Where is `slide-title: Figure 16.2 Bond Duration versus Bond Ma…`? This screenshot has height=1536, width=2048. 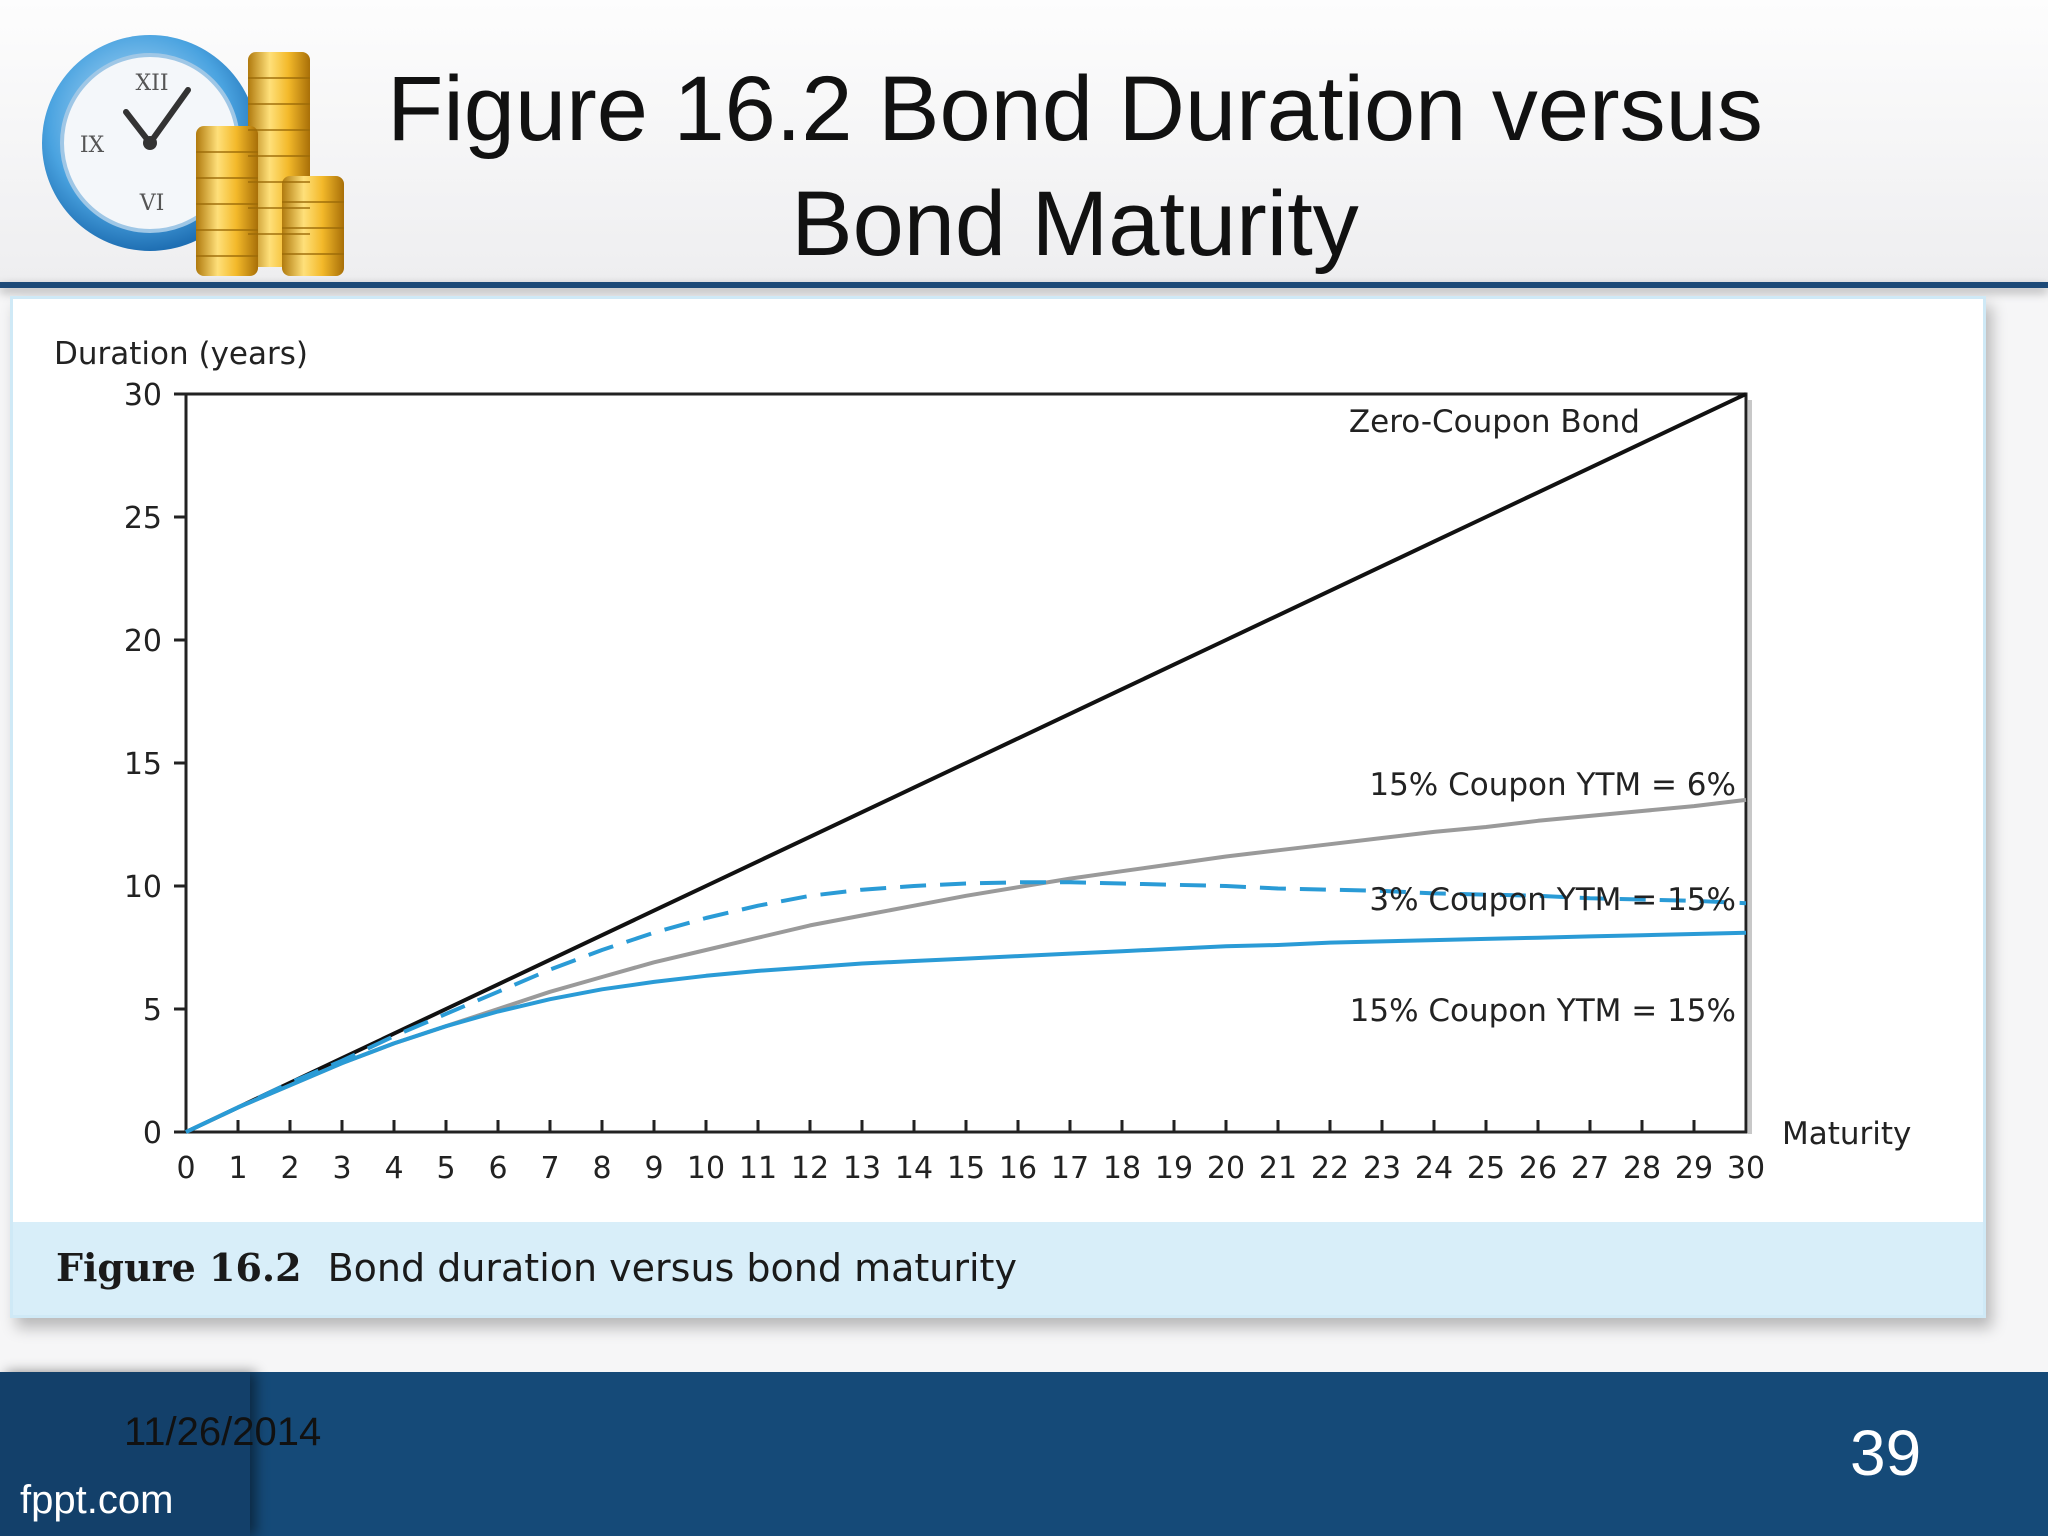 slide-title: Figure 16.2 Bond Duration versus Bond Ma… is located at coordinates (1075, 167).